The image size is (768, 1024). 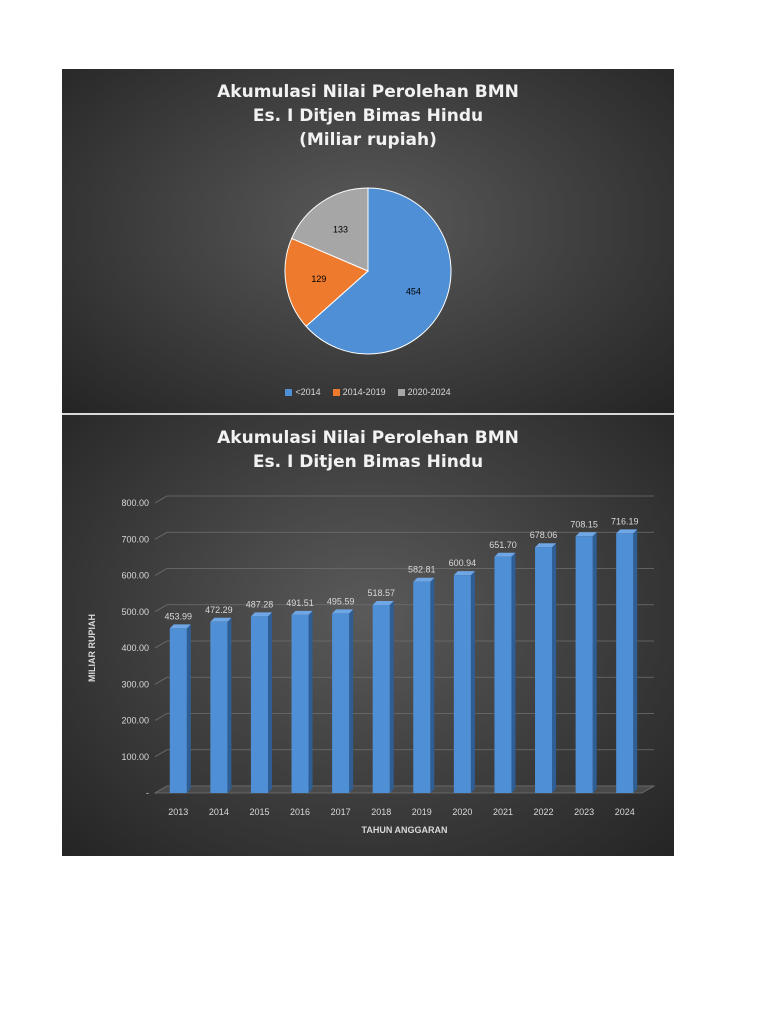 What do you see at coordinates (219, 610) in the screenshot?
I see `bar-value-label-1: 472.29` at bounding box center [219, 610].